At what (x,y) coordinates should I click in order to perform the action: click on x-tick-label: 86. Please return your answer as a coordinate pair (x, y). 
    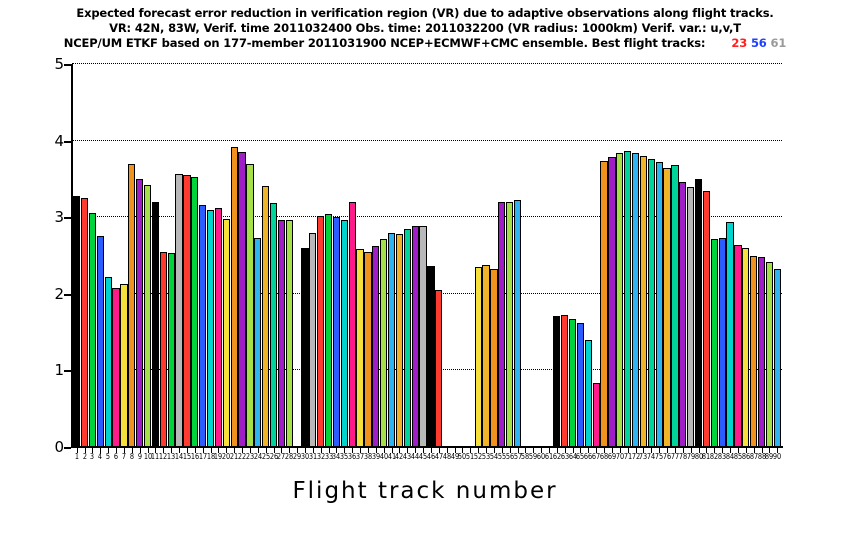
    Looking at the image, I should click on (745, 456).